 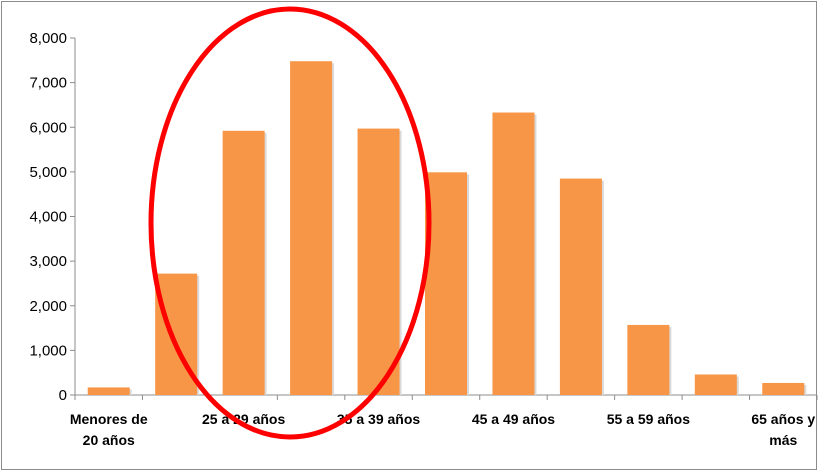 I want to click on x-tick-label: 65 años y, so click(x=783, y=419).